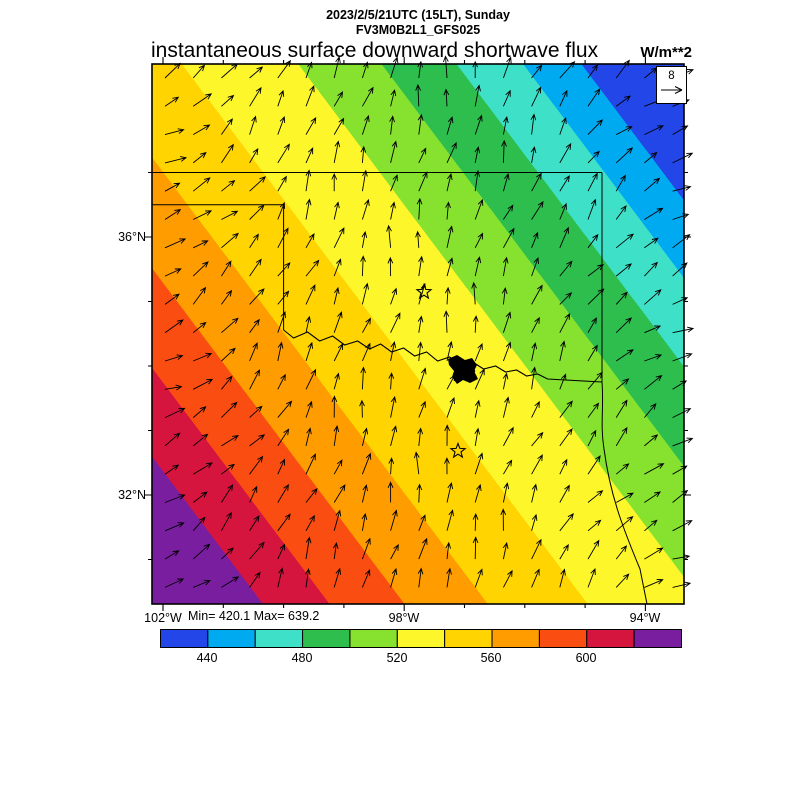 The image size is (800, 800). Describe the element at coordinates (163, 618) in the screenshot. I see `lon-label-102w: 102°W` at that location.